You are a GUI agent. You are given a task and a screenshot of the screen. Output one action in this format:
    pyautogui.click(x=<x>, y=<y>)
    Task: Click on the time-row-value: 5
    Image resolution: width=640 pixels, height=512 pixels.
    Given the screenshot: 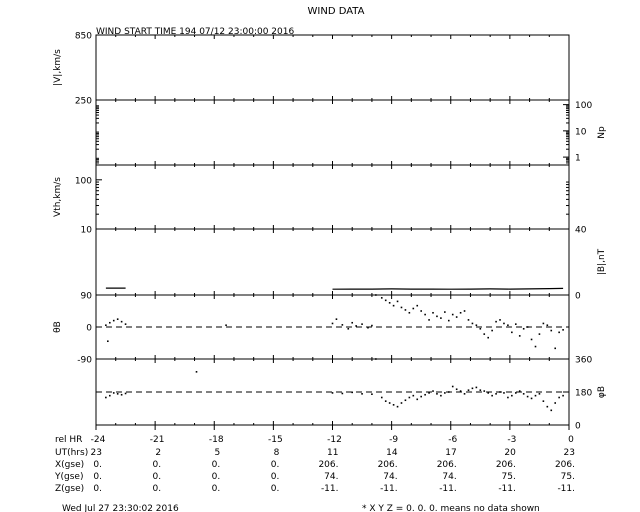 What is the action you would take?
    pyautogui.click(x=218, y=453)
    